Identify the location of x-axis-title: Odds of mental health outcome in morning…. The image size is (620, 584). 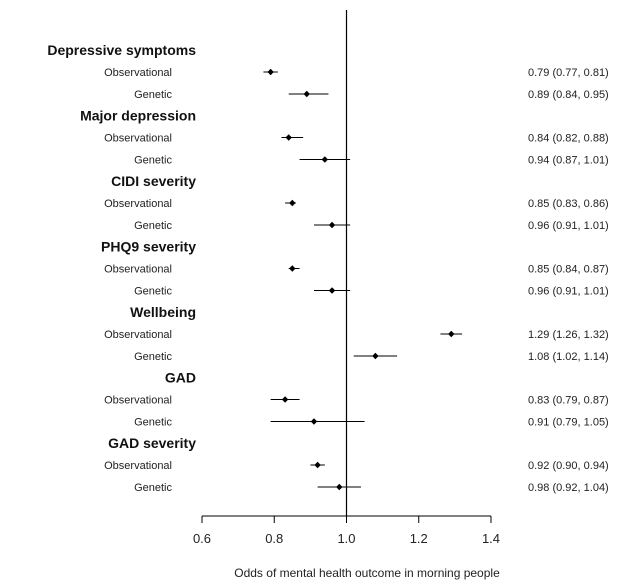
(367, 573).